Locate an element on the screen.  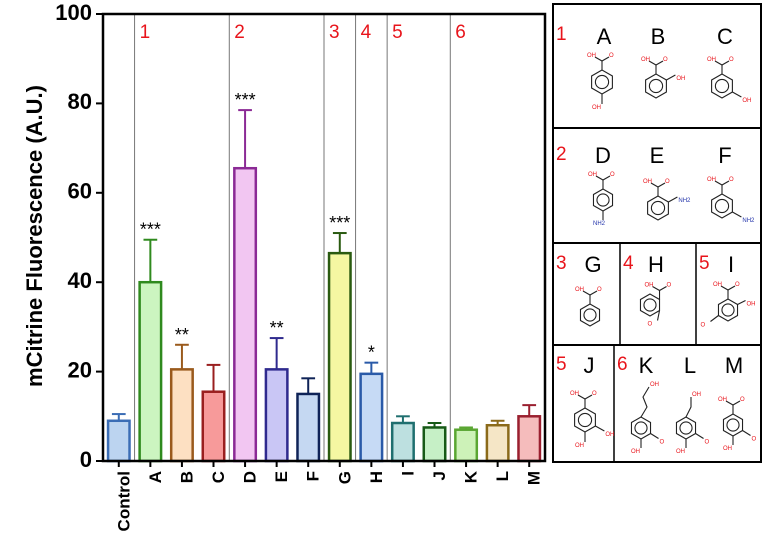
panel-group-number: 2 is located at coordinates (561, 154).